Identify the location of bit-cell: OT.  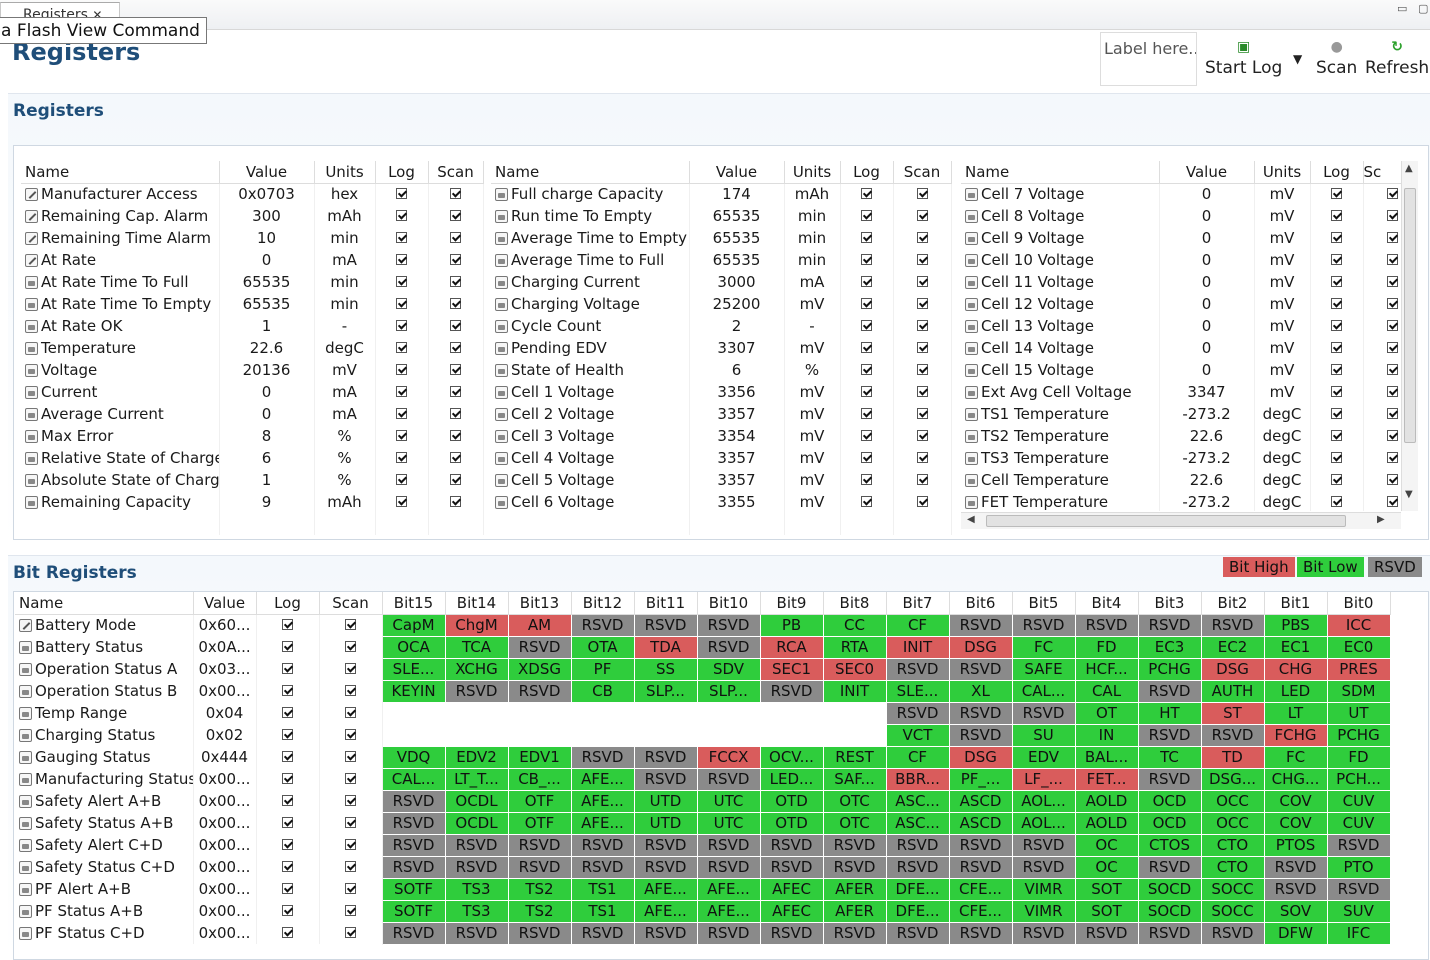
(1106, 713).